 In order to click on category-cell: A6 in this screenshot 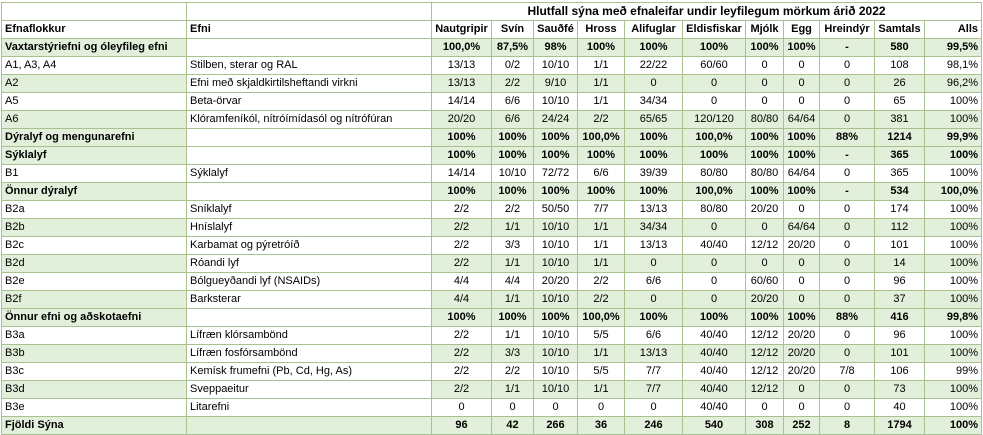, I will do `click(94, 119)`.